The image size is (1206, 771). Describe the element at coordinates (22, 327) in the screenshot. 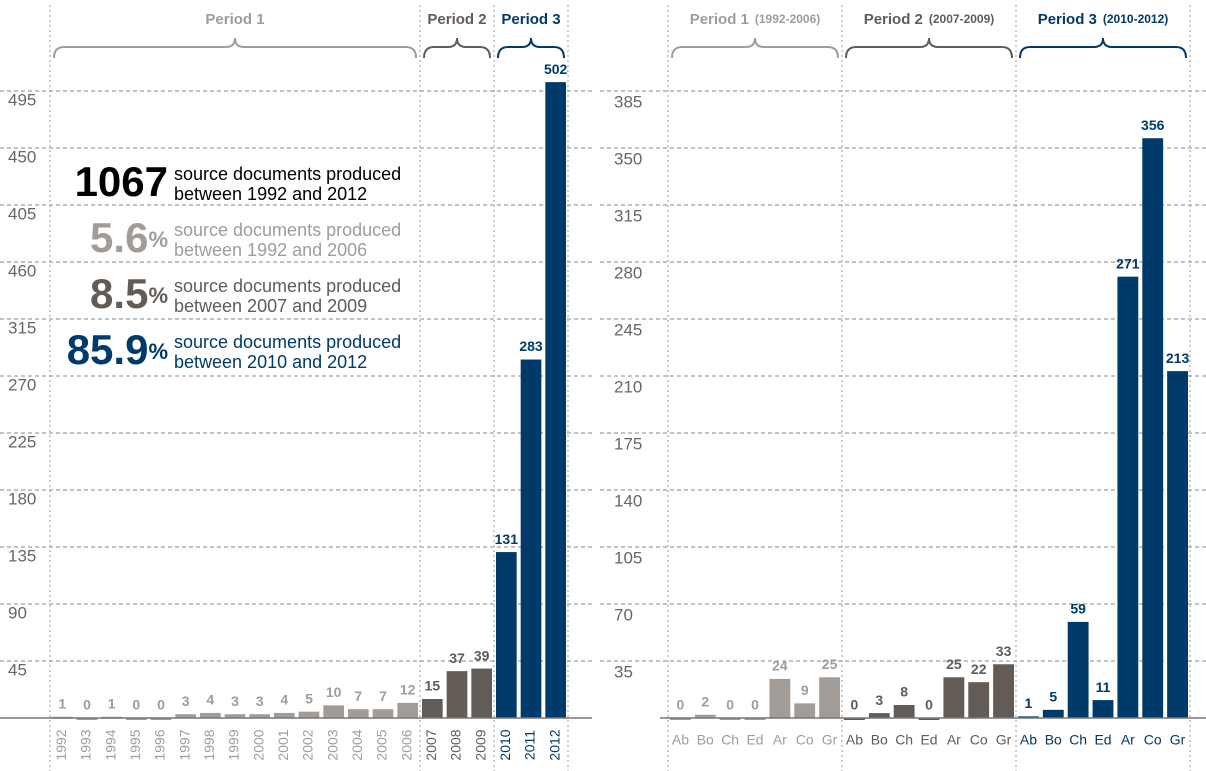

I see `y-tick-label: 315` at that location.